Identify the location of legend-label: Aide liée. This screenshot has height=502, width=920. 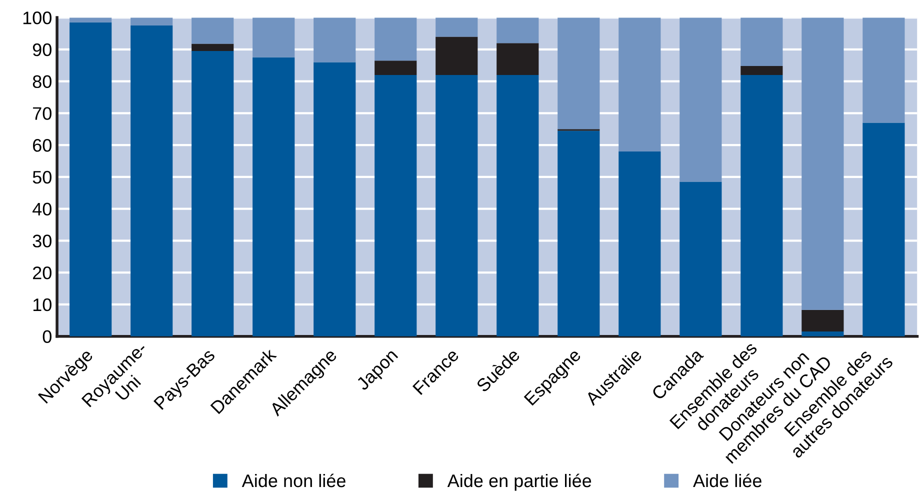
(727, 481).